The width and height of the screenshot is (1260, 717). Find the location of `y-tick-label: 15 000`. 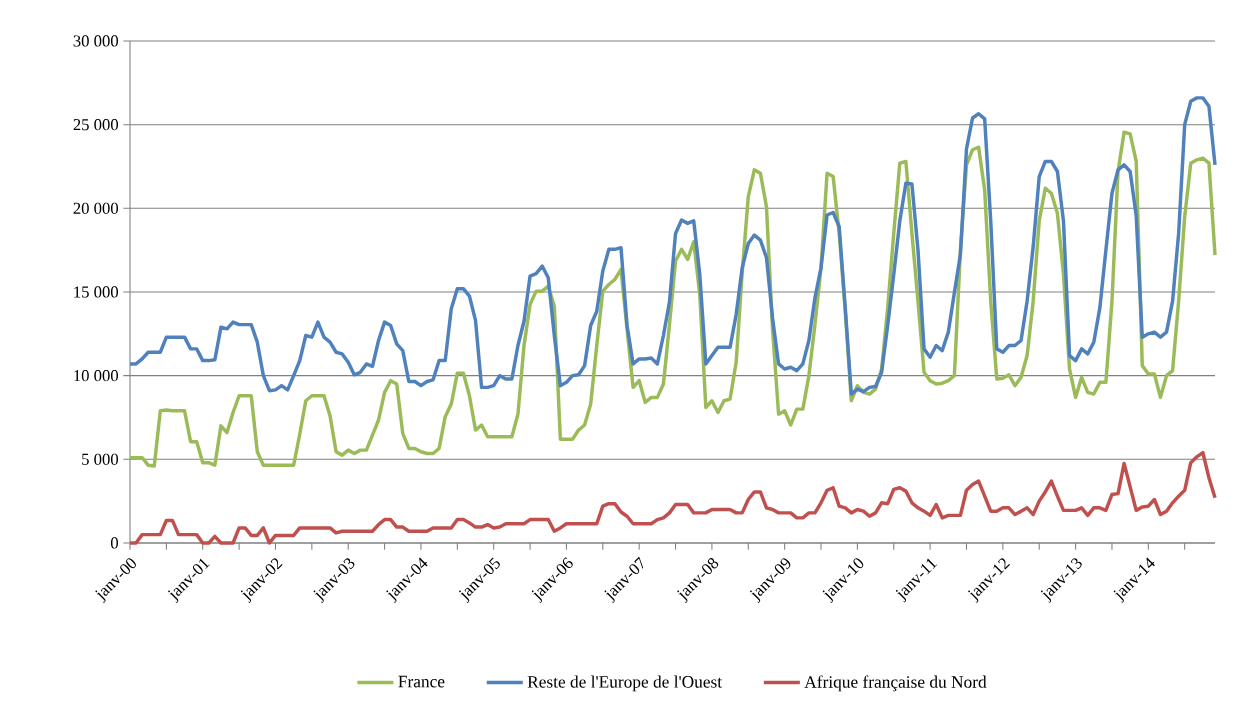

y-tick-label: 15 000 is located at coordinates (96, 292).